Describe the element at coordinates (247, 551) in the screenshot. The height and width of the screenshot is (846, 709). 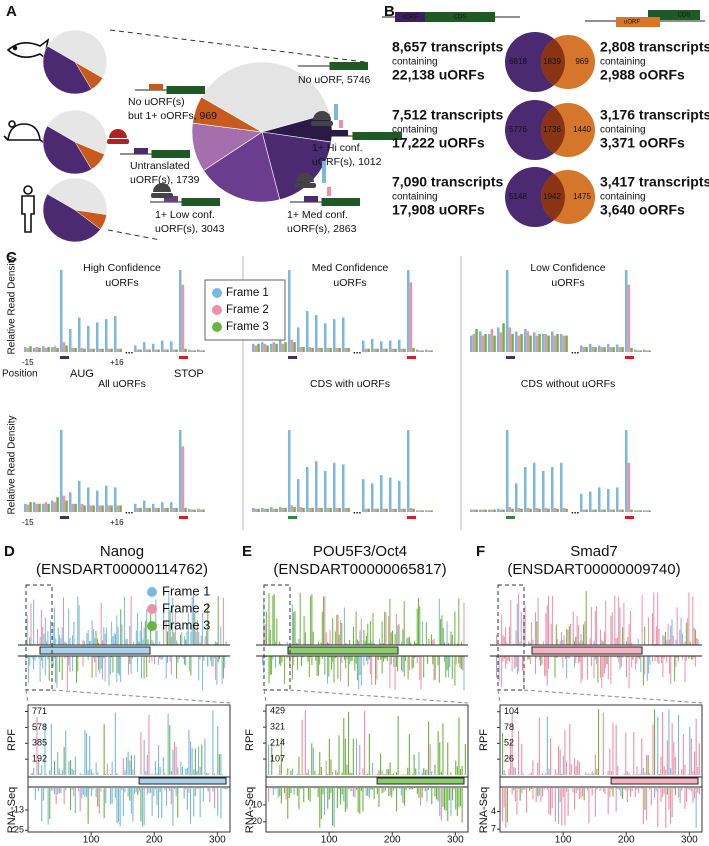
I see `panel-label: E` at that location.